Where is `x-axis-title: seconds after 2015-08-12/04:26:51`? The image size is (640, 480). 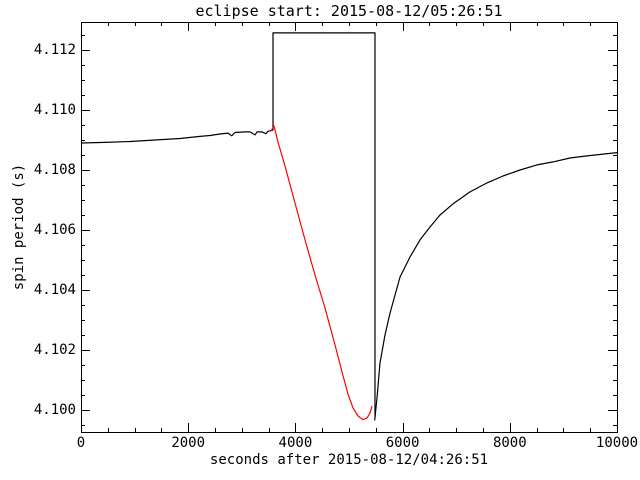
x-axis-title: seconds after 2015-08-12/04:26:51 is located at coordinates (349, 460).